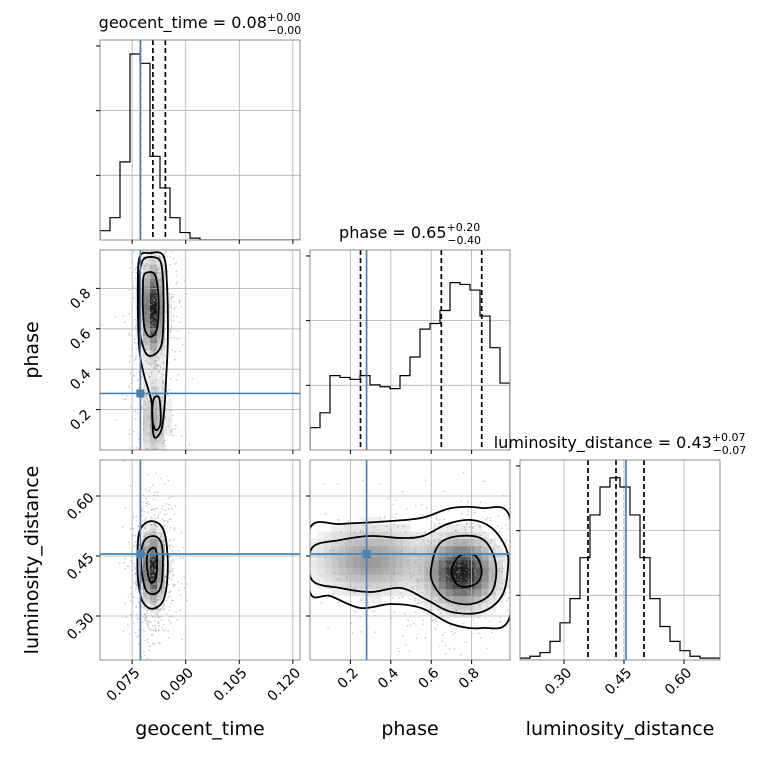 This screenshot has height=760, width=760. What do you see at coordinates (428, 678) in the screenshot?
I see `x-tick-label: 0.6` at bounding box center [428, 678].